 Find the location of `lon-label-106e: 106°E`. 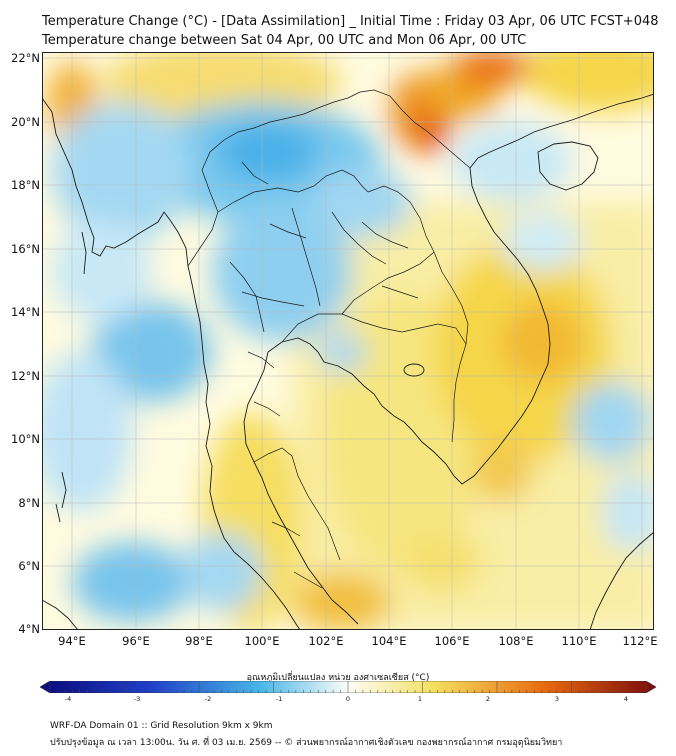

lon-label-106e: 106°E is located at coordinates (452, 641).